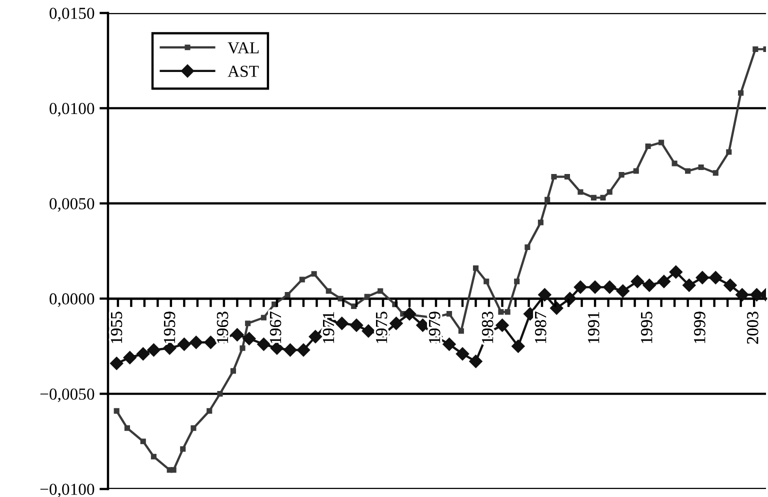  What do you see at coordinates (243, 48) in the screenshot?
I see `legend-label: VAL` at bounding box center [243, 48].